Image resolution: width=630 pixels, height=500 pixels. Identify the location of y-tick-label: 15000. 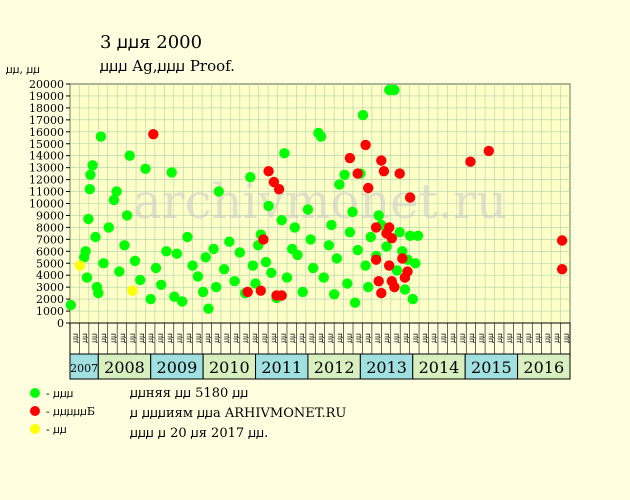
(46, 144).